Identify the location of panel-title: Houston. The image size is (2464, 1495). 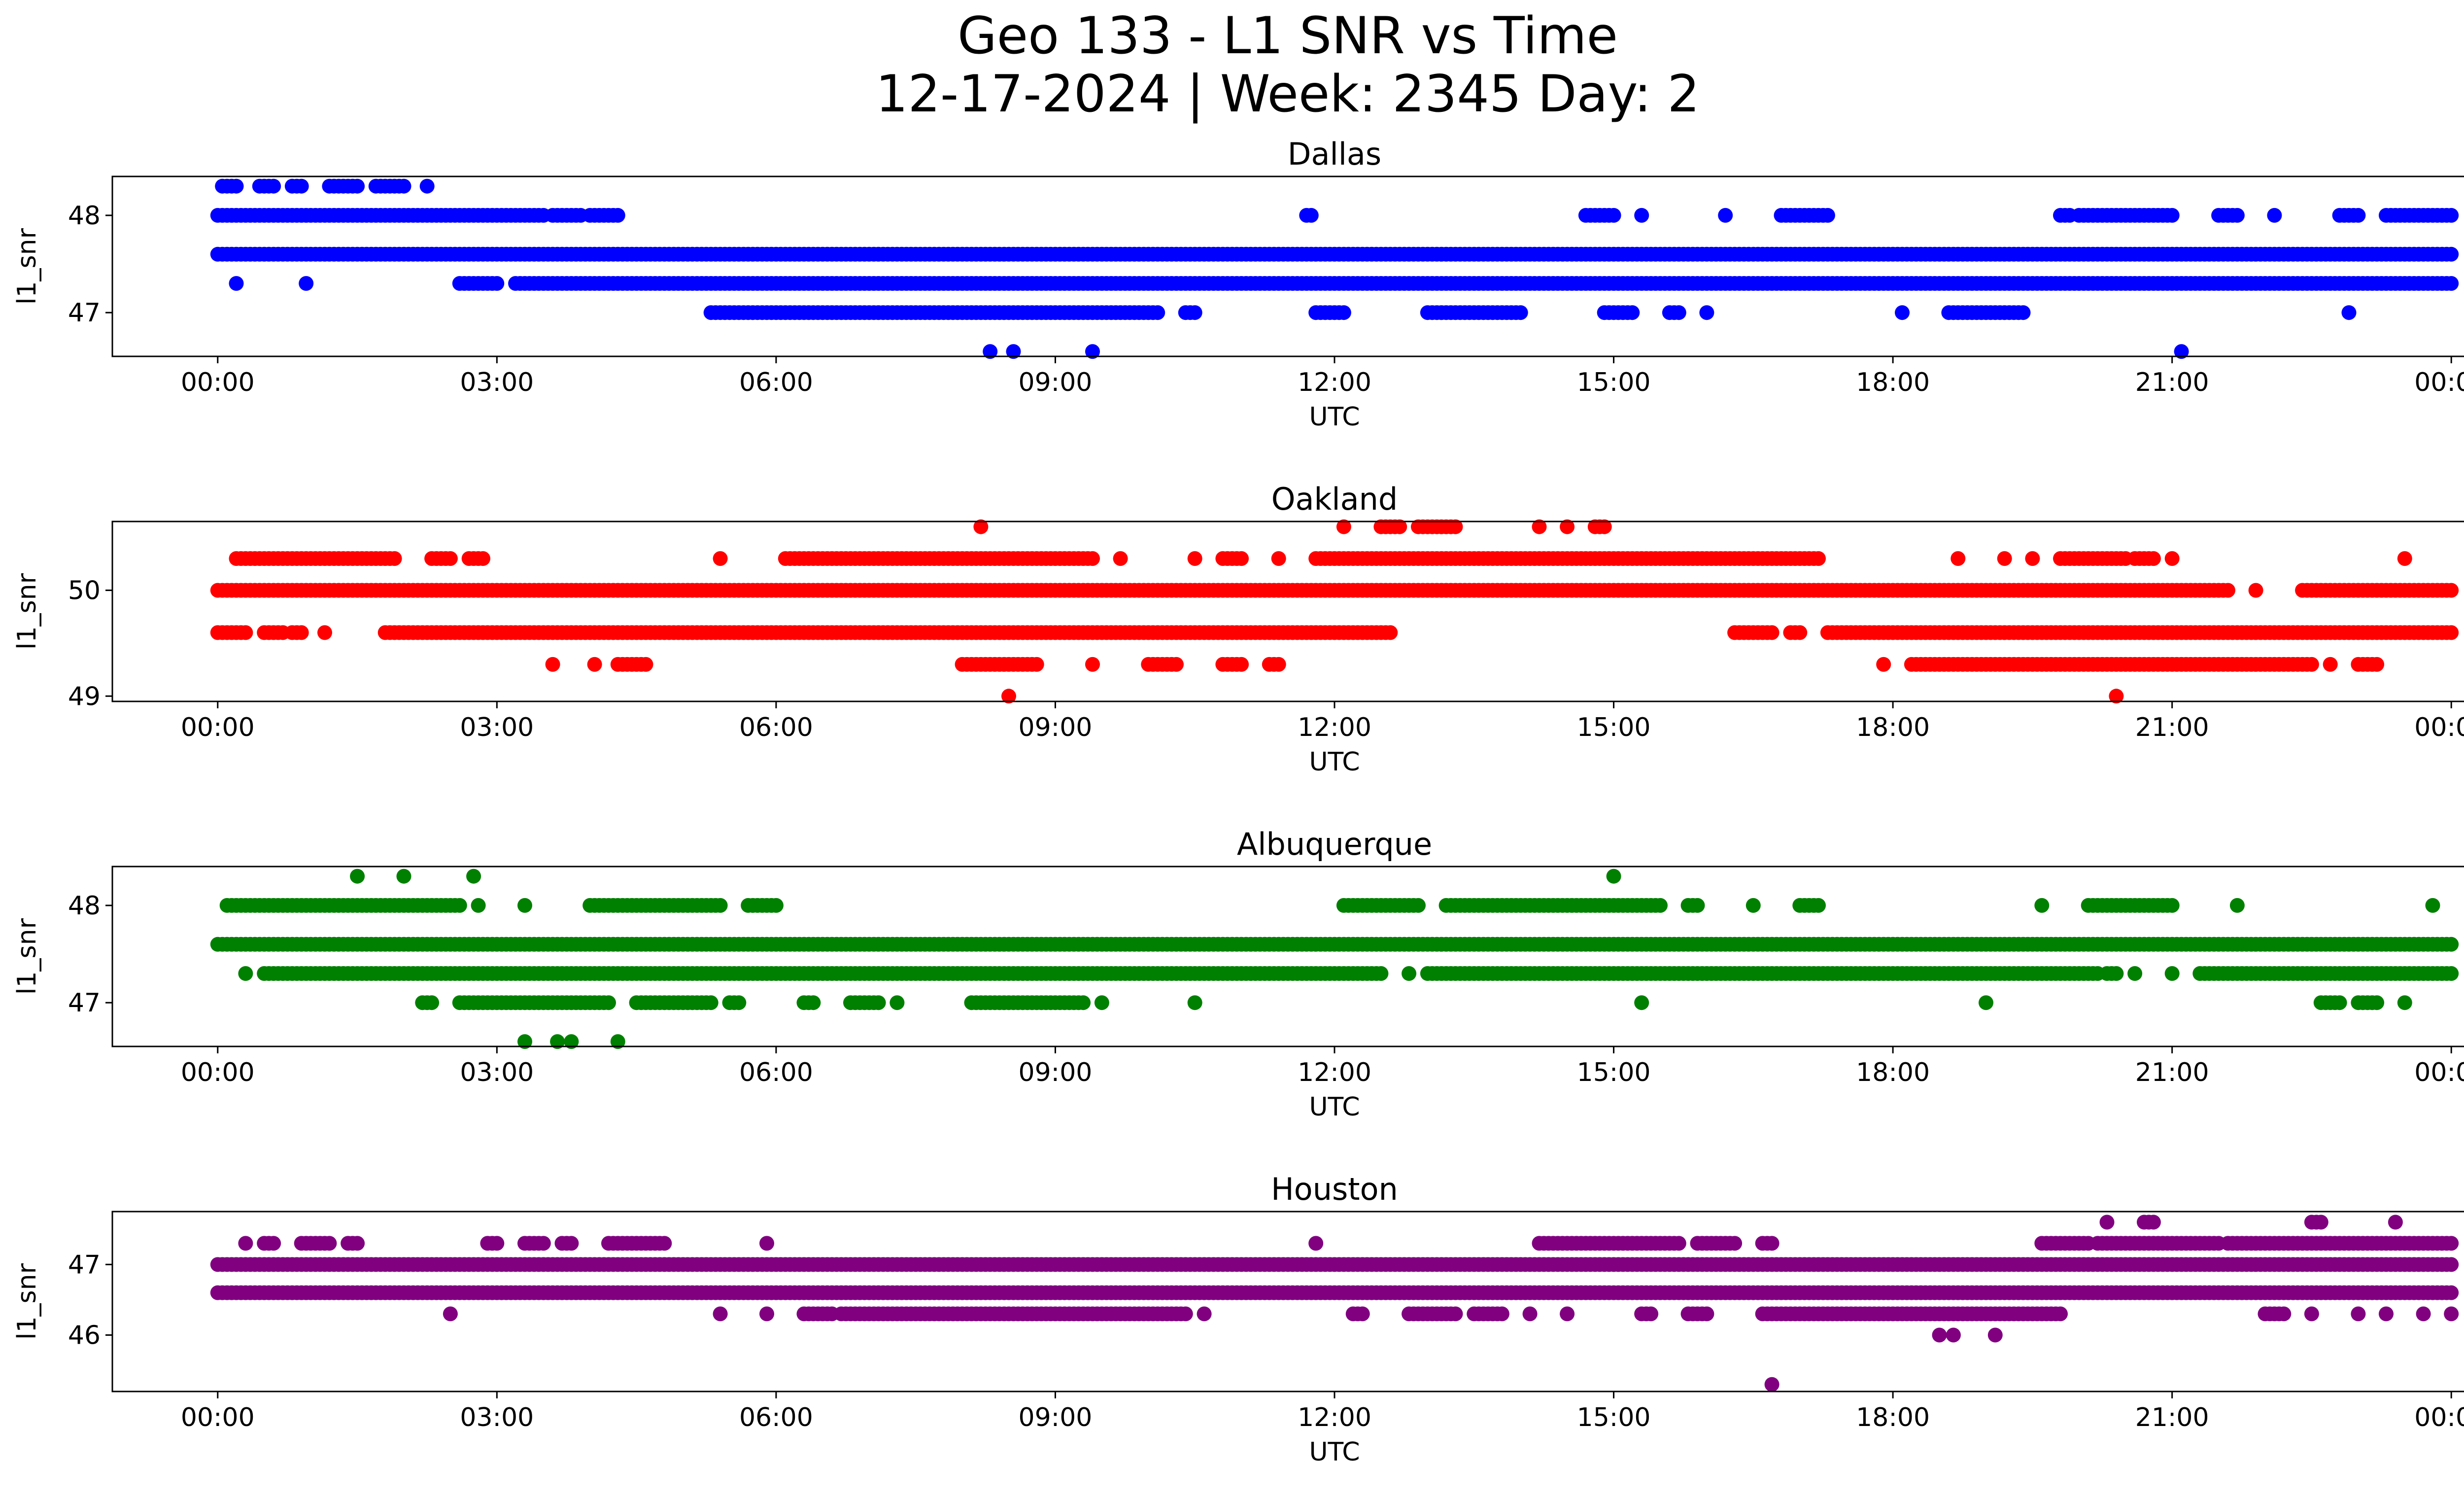
(1334, 1189).